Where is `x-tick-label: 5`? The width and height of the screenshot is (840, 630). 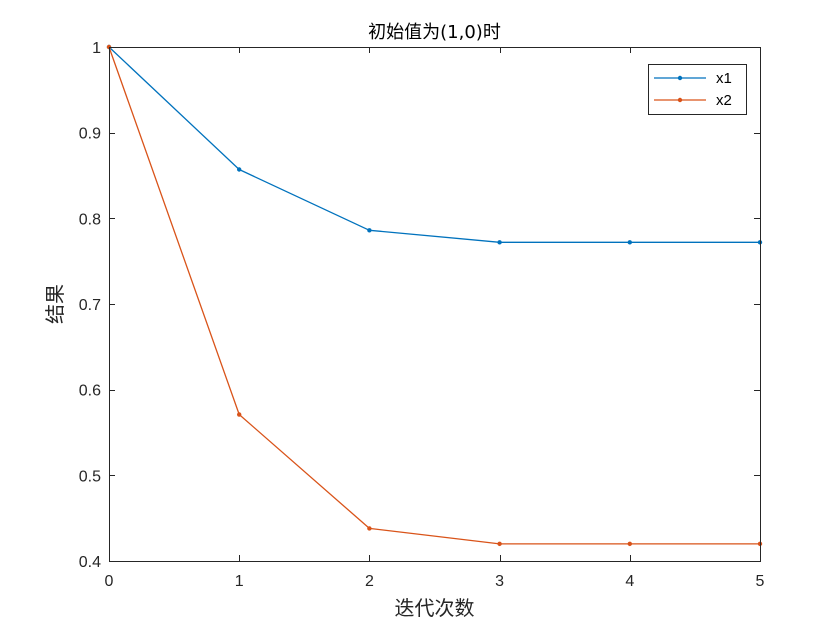 x-tick-label: 5 is located at coordinates (760, 581).